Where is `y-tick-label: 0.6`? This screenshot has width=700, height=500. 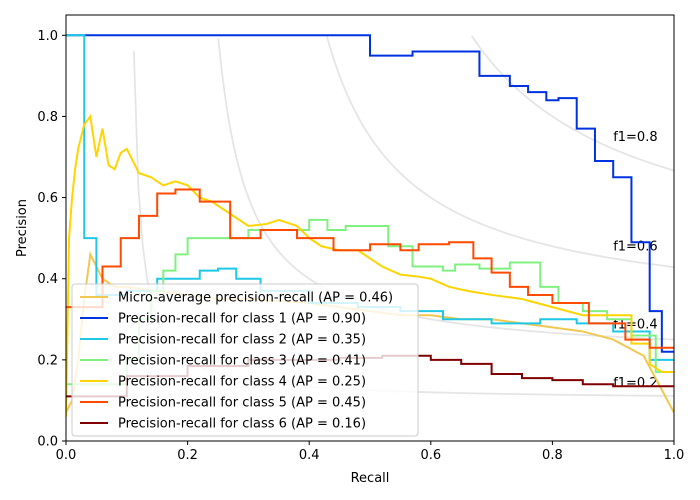
y-tick-label: 0.6 is located at coordinates (47, 198).